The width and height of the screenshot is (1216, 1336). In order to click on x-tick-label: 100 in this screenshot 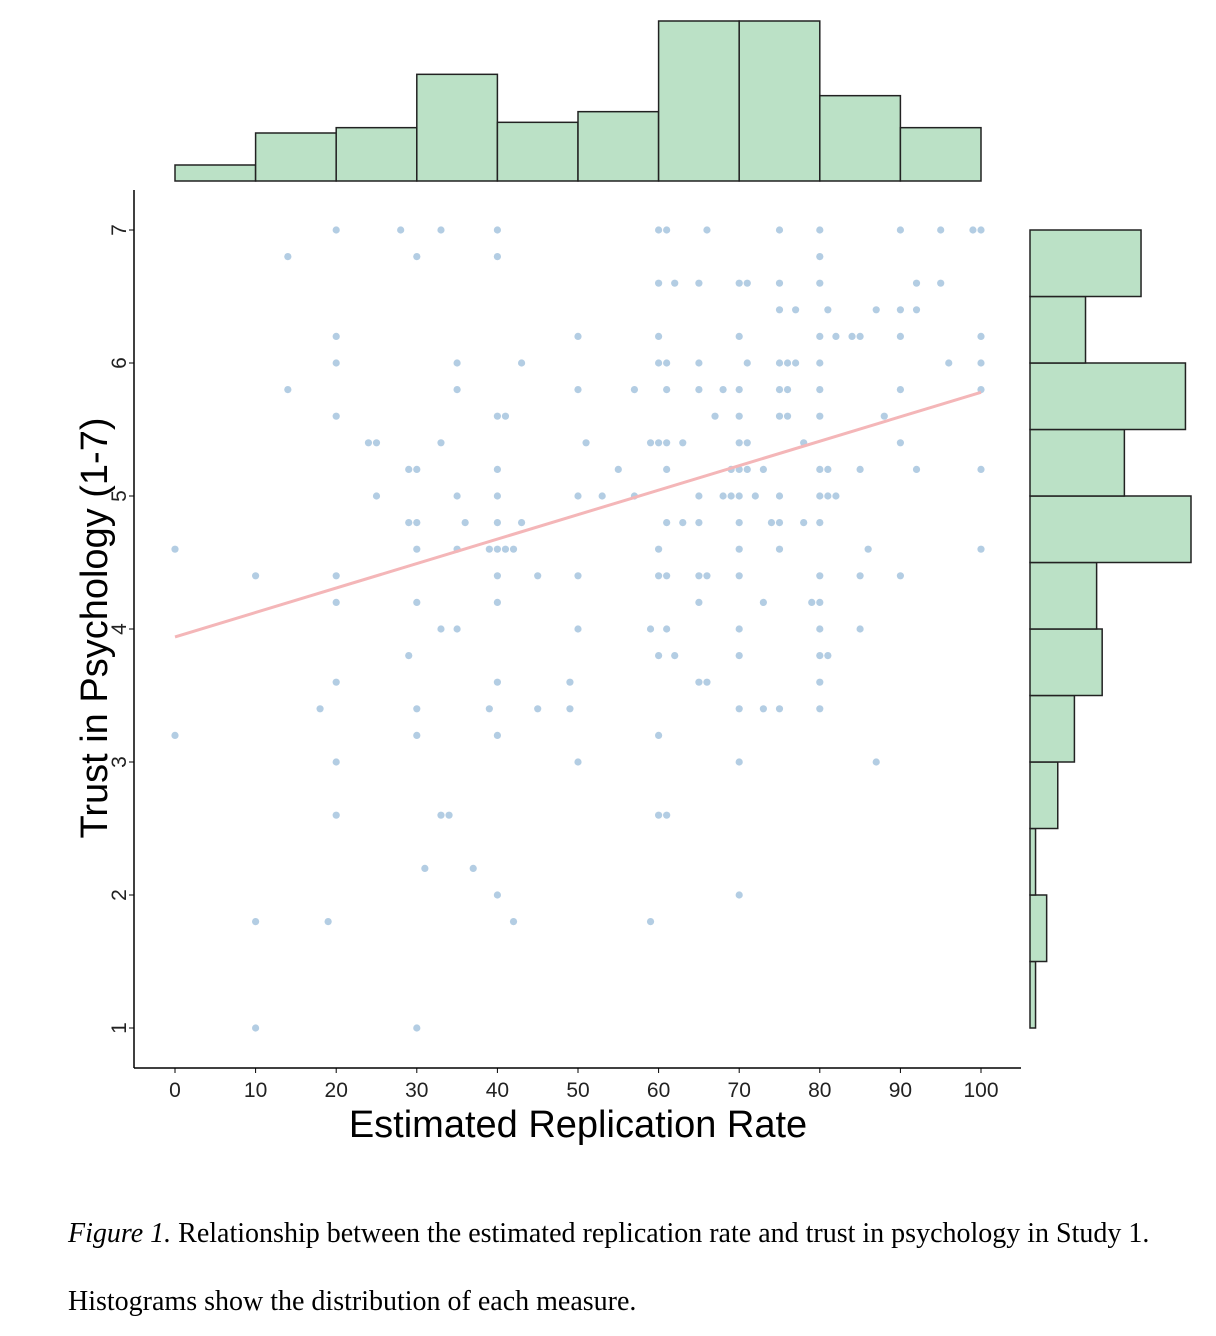, I will do `click(980, 1090)`.